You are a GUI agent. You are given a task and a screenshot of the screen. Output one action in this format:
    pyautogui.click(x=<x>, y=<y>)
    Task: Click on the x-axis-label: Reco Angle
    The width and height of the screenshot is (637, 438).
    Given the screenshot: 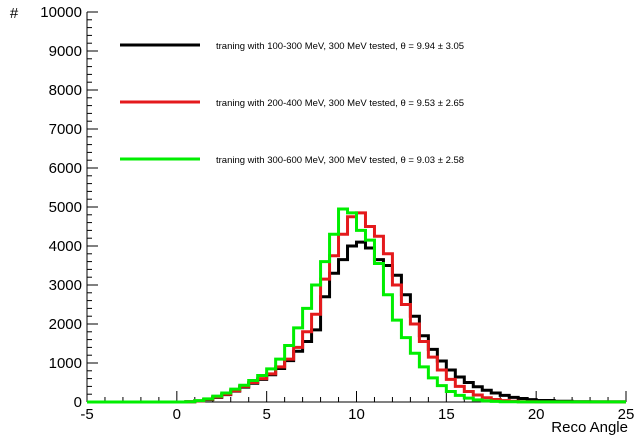 What is the action you would take?
    pyautogui.click(x=589, y=427)
    